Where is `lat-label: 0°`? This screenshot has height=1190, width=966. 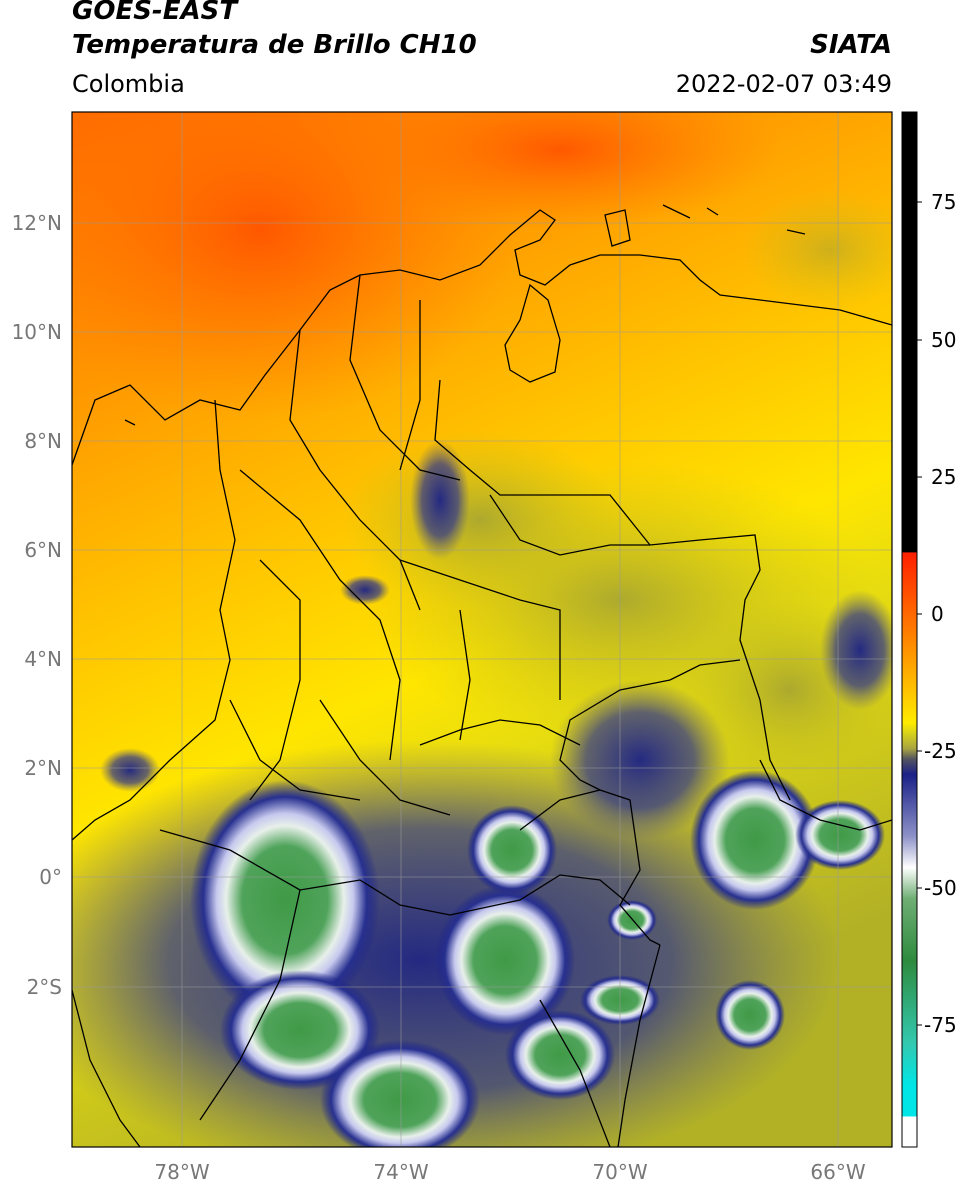
lat-label: 0° is located at coordinates (50, 877).